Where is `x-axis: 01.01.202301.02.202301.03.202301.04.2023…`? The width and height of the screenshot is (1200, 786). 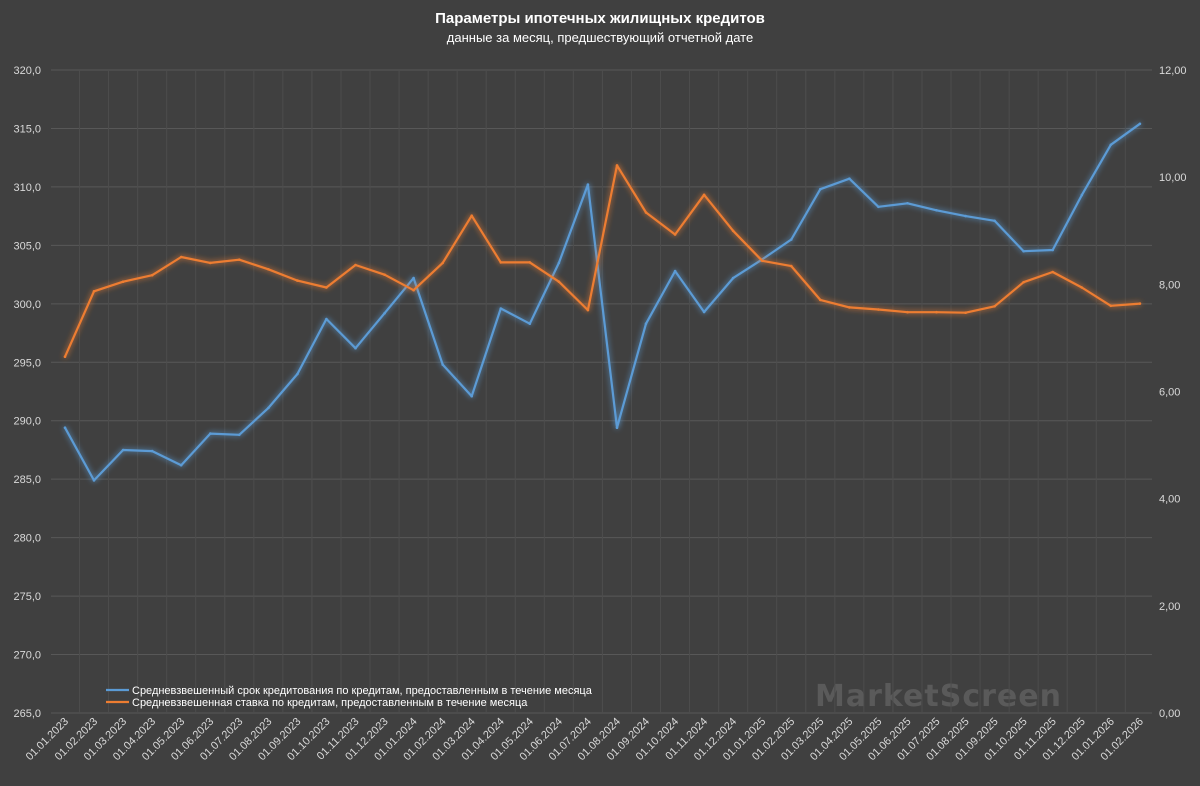 x-axis: 01.01.202301.02.202301.03.202301.04.2023… is located at coordinates (585, 739).